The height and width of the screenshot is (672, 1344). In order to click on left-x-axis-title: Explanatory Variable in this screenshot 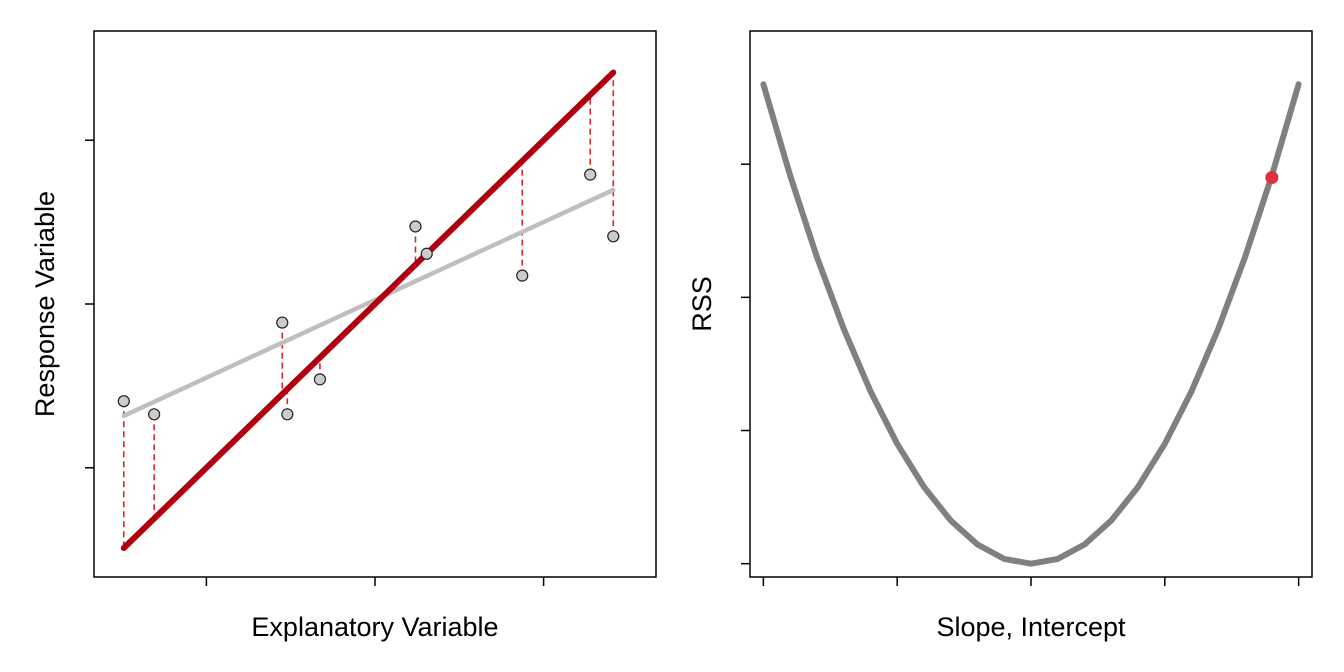, I will do `click(374, 627)`.